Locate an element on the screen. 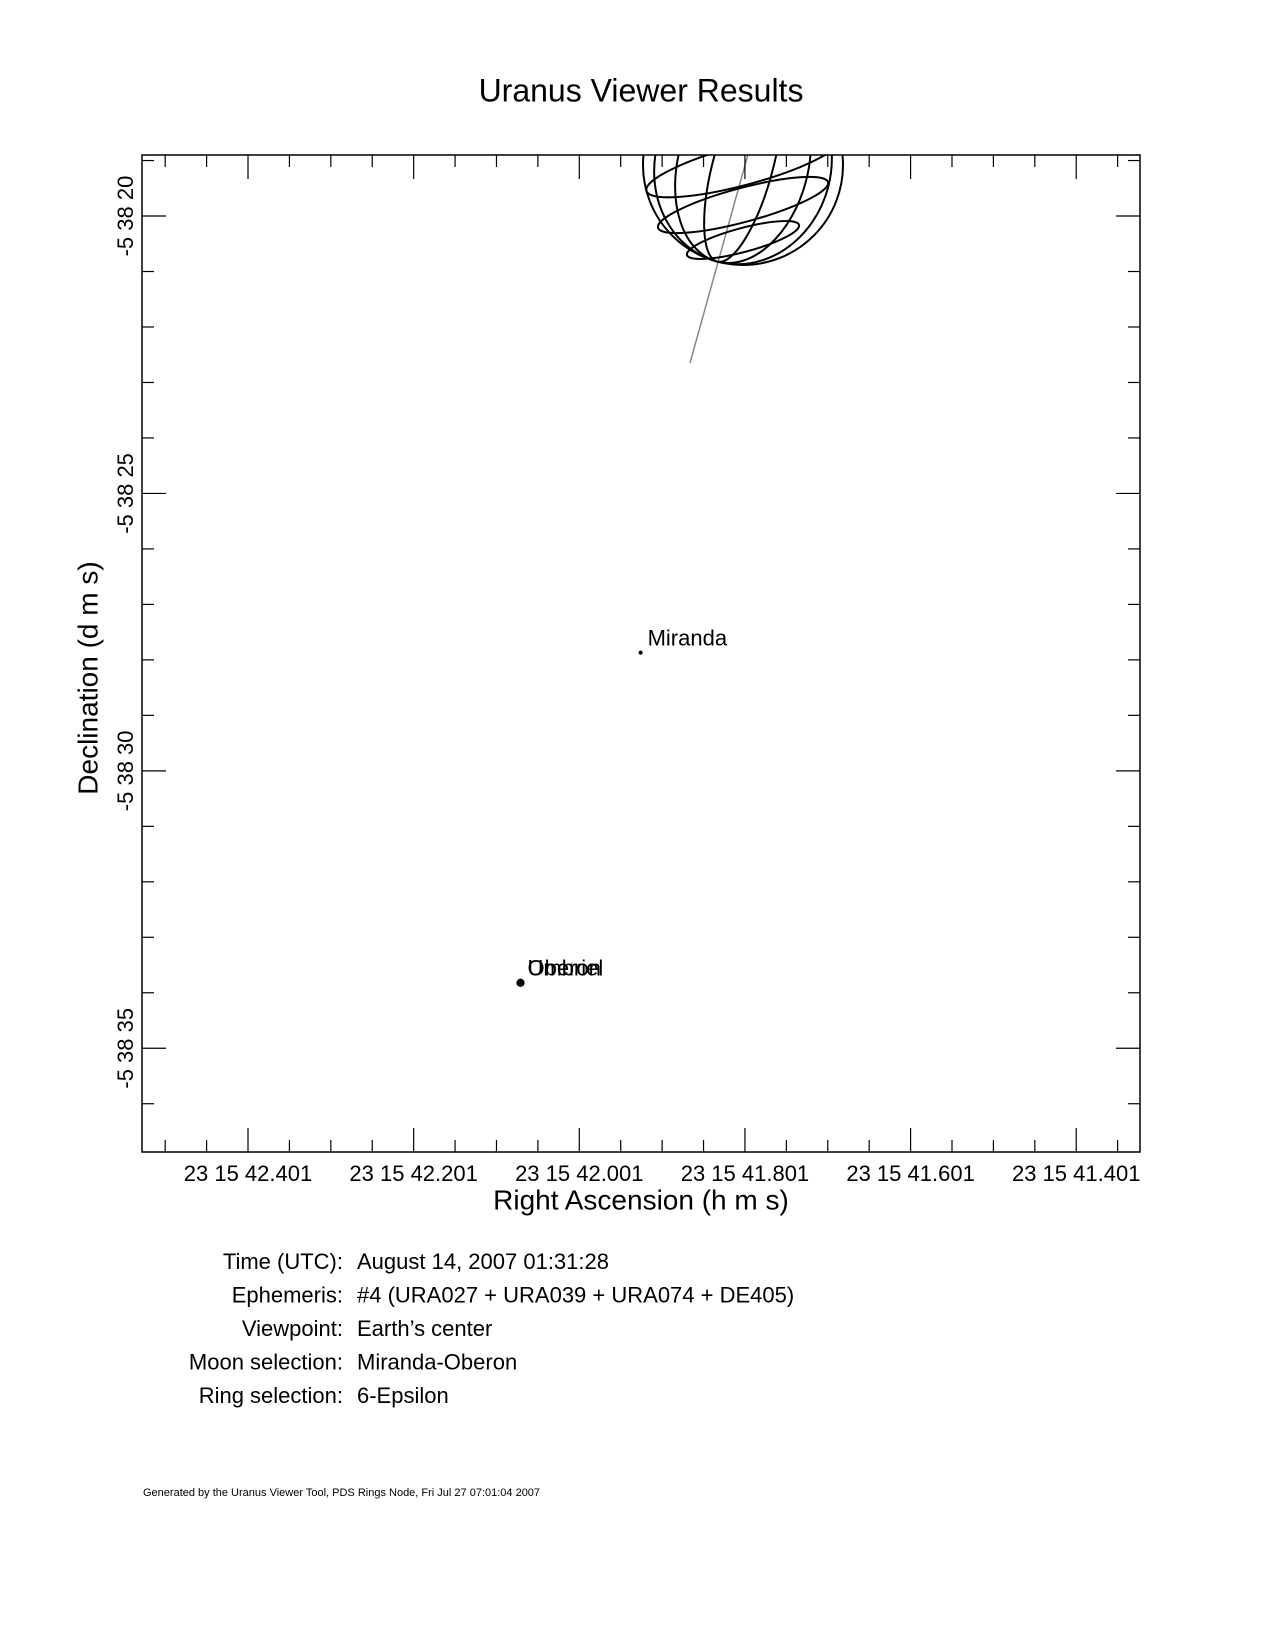 The image size is (1275, 1650). moon-label: Umbriel is located at coordinates (565, 968).